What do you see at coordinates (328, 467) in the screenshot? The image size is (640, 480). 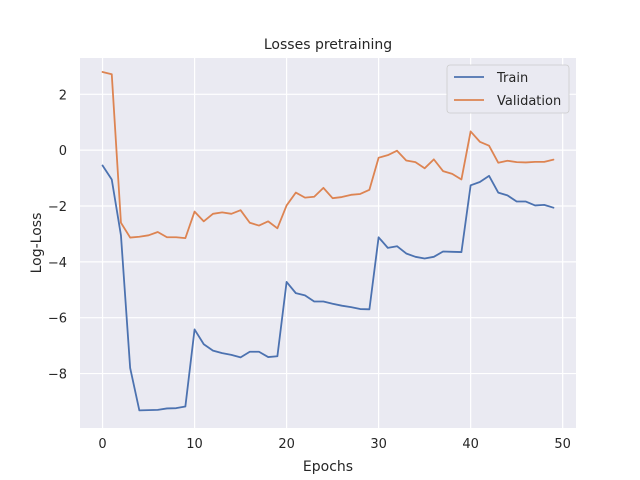 I see `x-axis-label: Epochs` at bounding box center [328, 467].